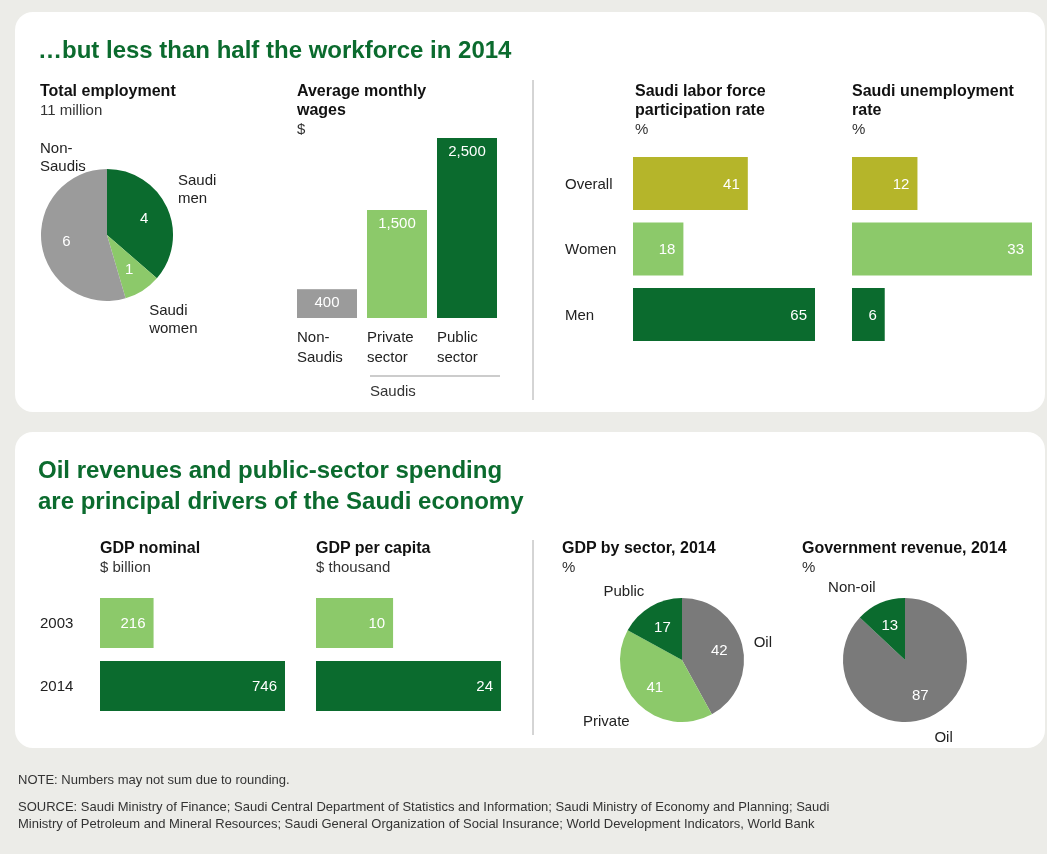 The width and height of the screenshot is (1047, 854). I want to click on data-label: 17, so click(662, 626).